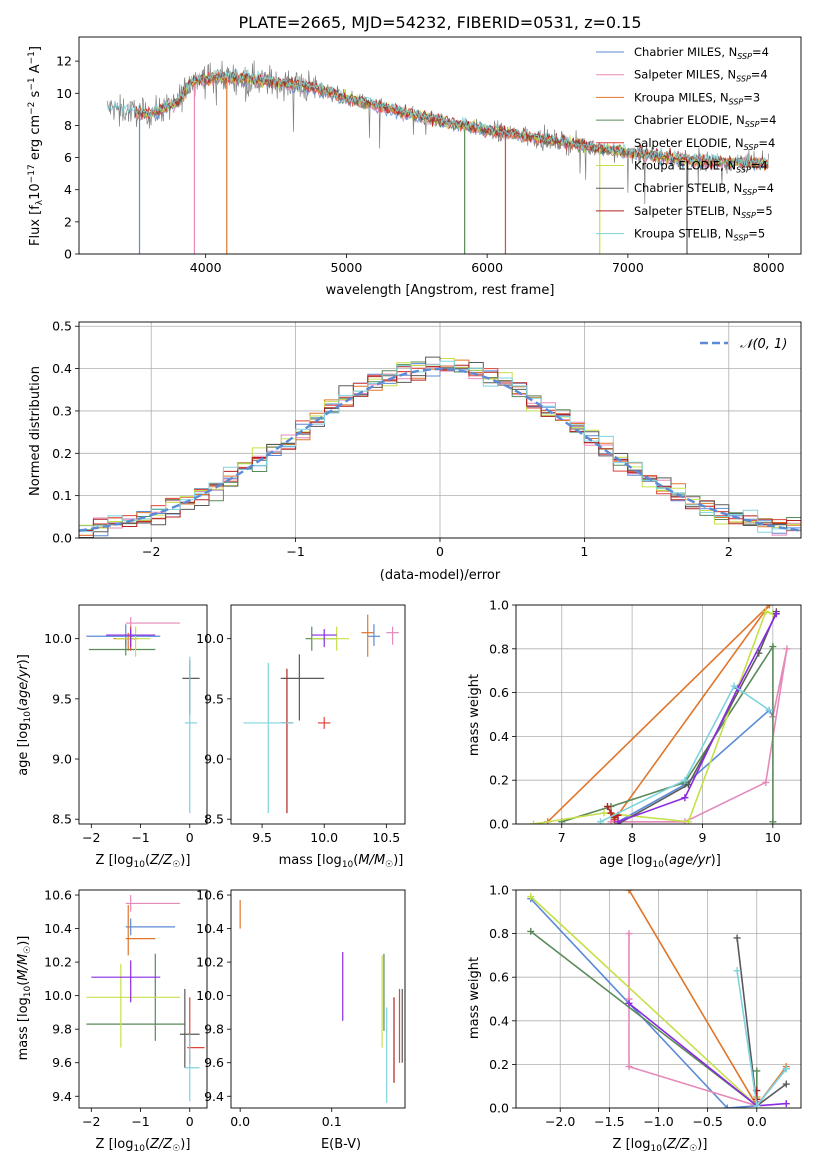 The height and width of the screenshot is (1170, 819). What do you see at coordinates (62, 1096) in the screenshot?
I see `y-tick-label: 9.4` at bounding box center [62, 1096].